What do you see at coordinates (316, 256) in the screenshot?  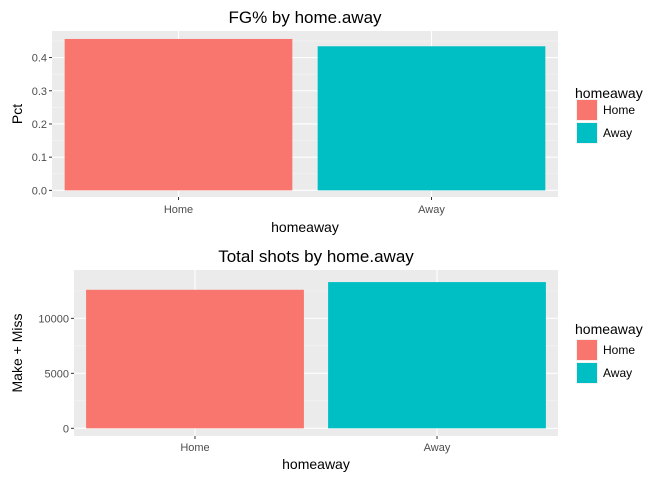 I see `chart-title: Total shots by home.away` at bounding box center [316, 256].